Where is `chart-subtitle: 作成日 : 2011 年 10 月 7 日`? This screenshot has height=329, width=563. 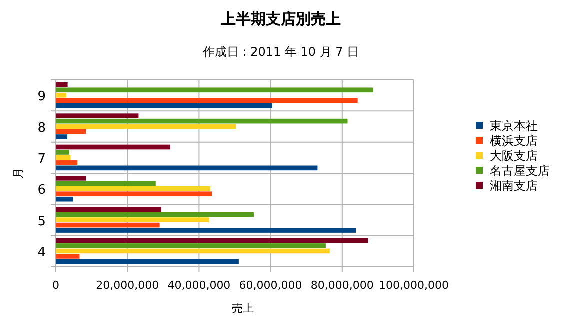
chart-subtitle: 作成日 : 2011 年 10 月 7 日 is located at coordinates (281, 52).